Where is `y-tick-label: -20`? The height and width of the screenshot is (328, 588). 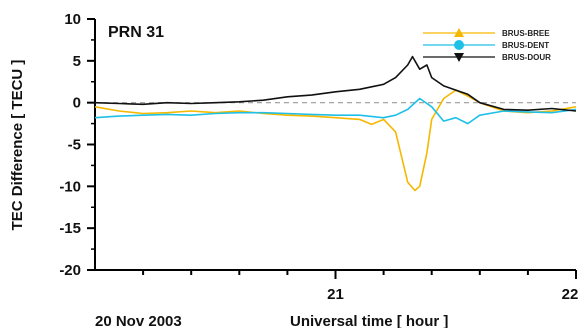
y-tick-label: -20 is located at coordinates (70, 270).